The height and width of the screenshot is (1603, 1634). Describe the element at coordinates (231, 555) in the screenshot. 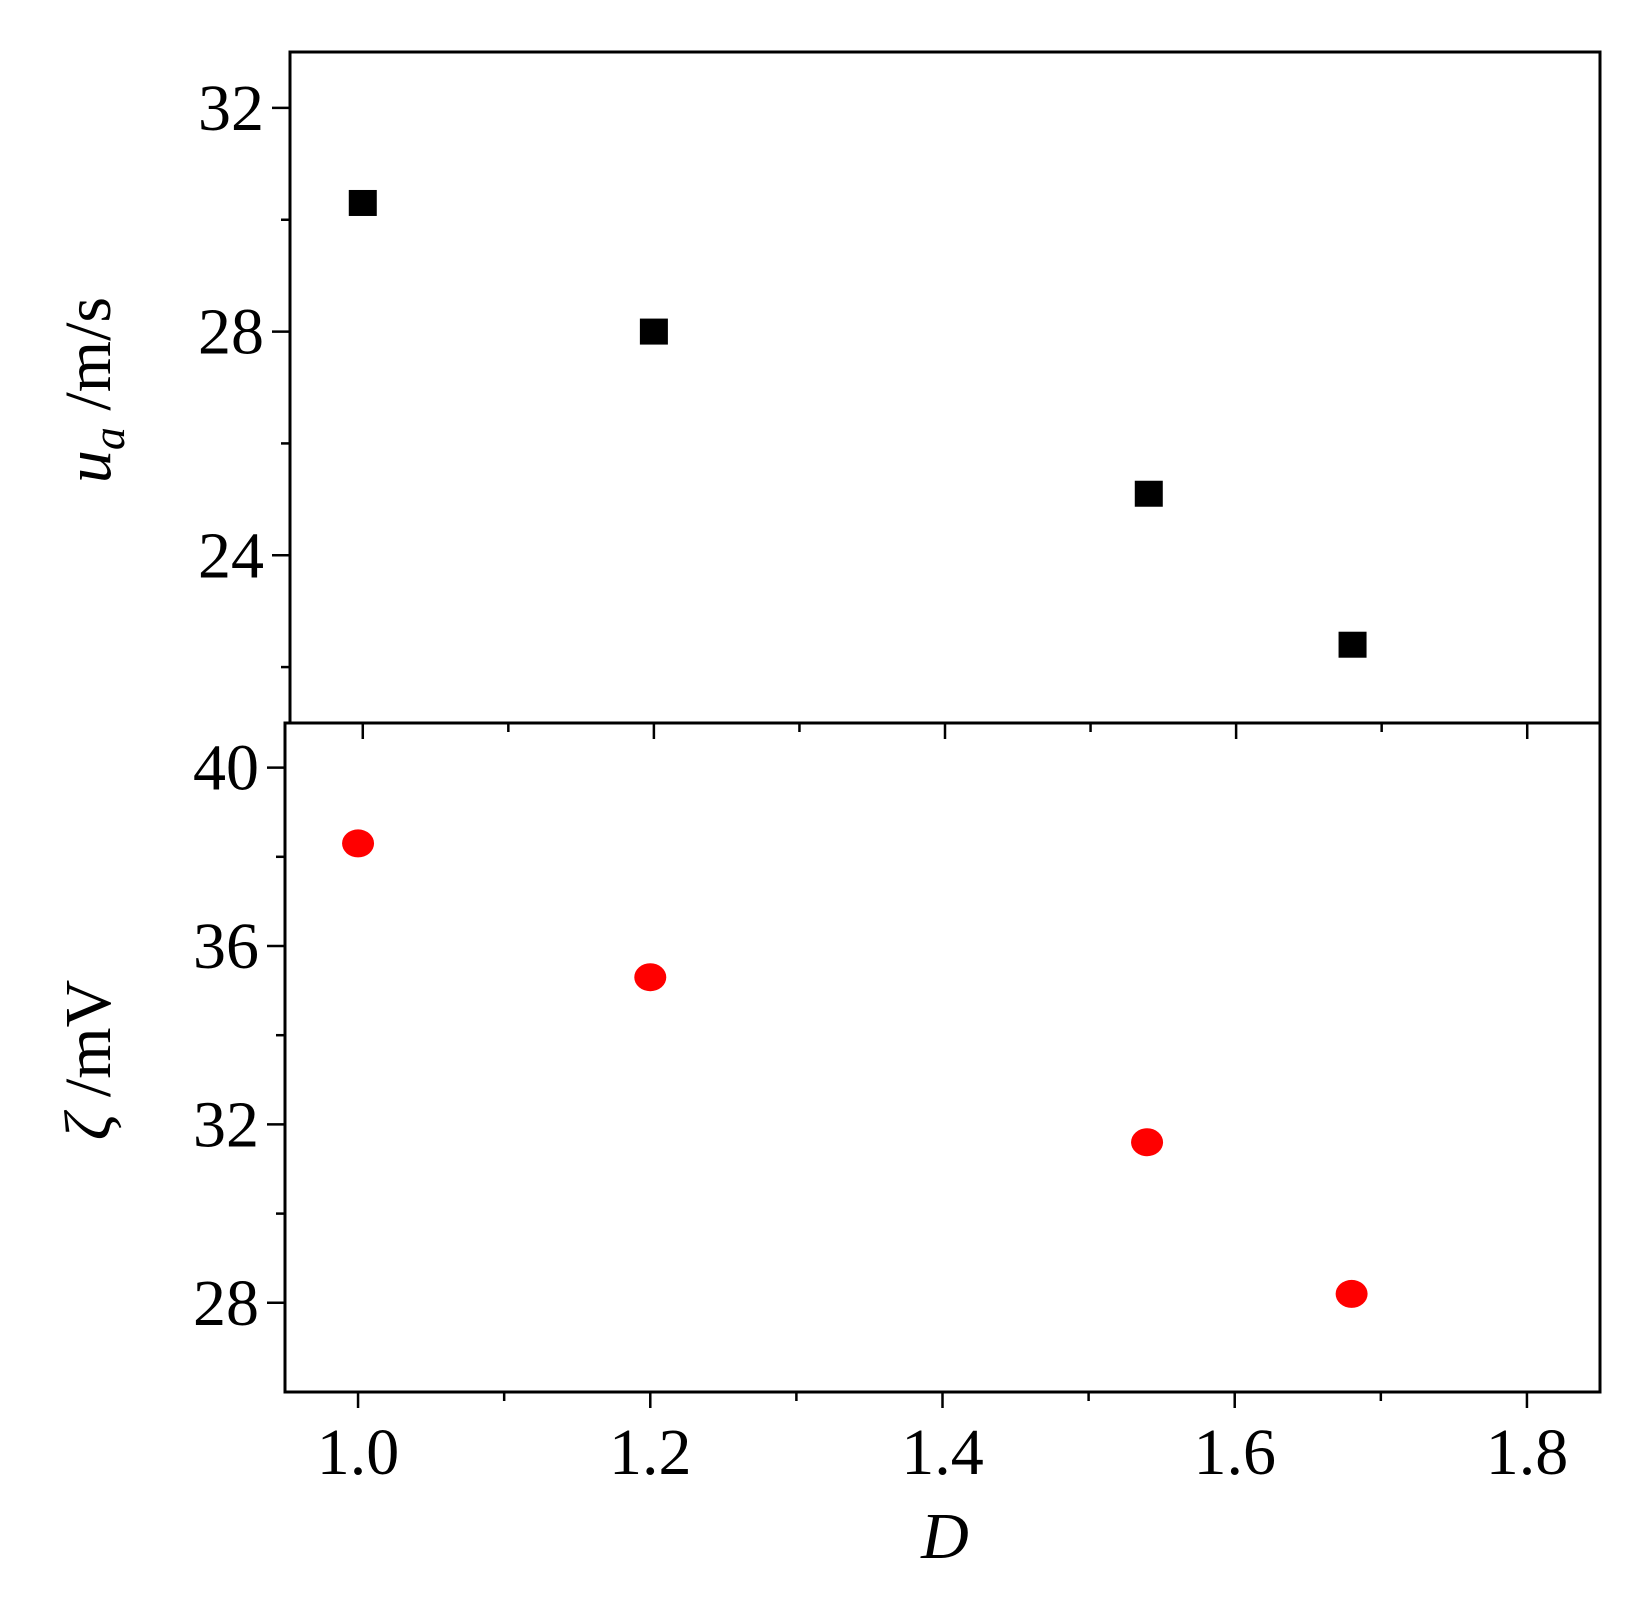

I see `top-y-tick-label: 24` at that location.